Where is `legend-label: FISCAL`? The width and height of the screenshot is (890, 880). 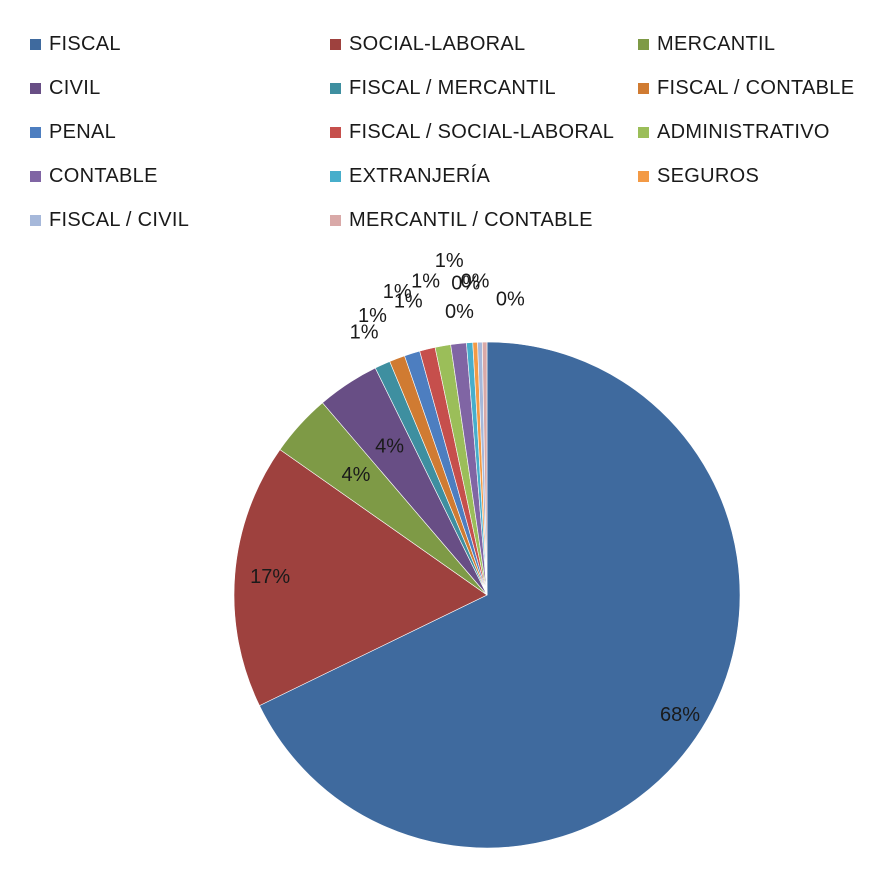
legend-label: FISCAL is located at coordinates (85, 43).